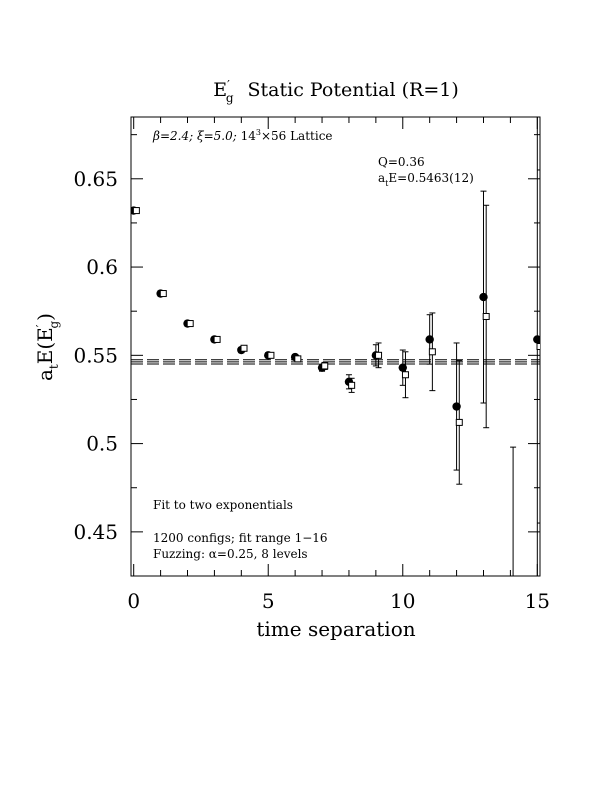 Image resolution: width=612 pixels, height=792 pixels. I want to click on x-tick-label: 10, so click(402, 601).